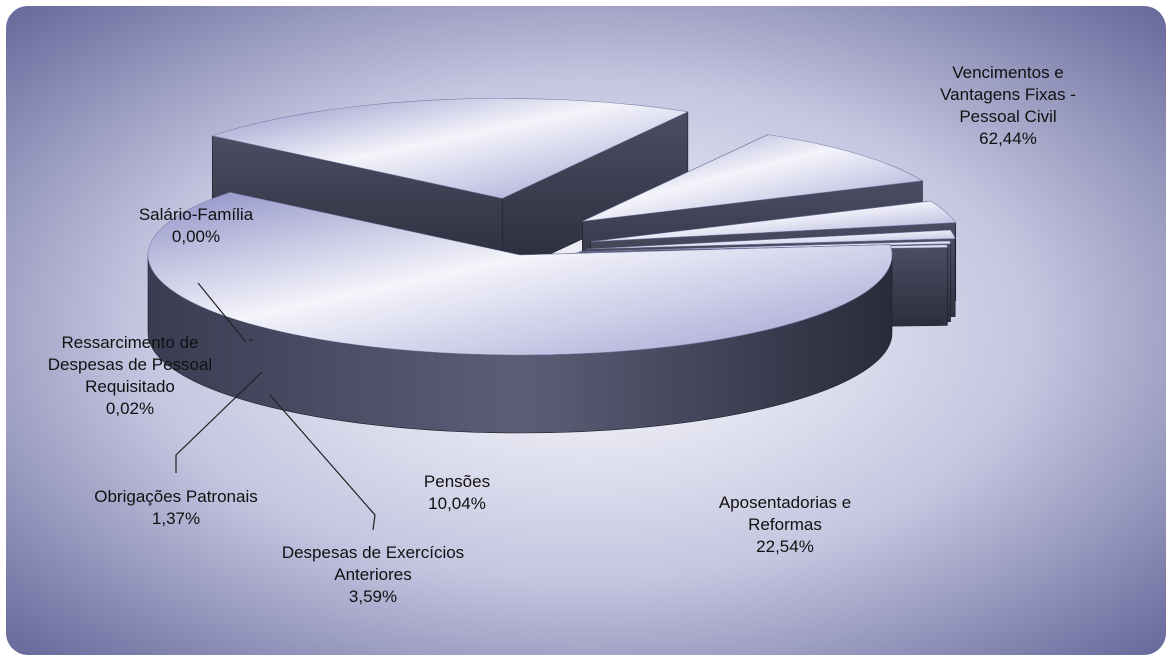 The image size is (1172, 666). I want to click on slice-label-pensoes: Pensões 10,04%, so click(457, 492).